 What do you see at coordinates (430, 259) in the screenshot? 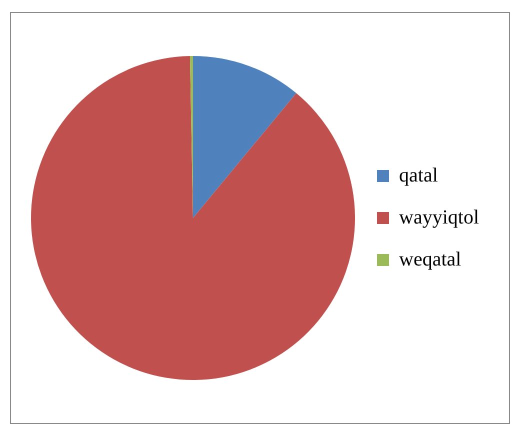
I see `legend-label: weqatal` at bounding box center [430, 259].